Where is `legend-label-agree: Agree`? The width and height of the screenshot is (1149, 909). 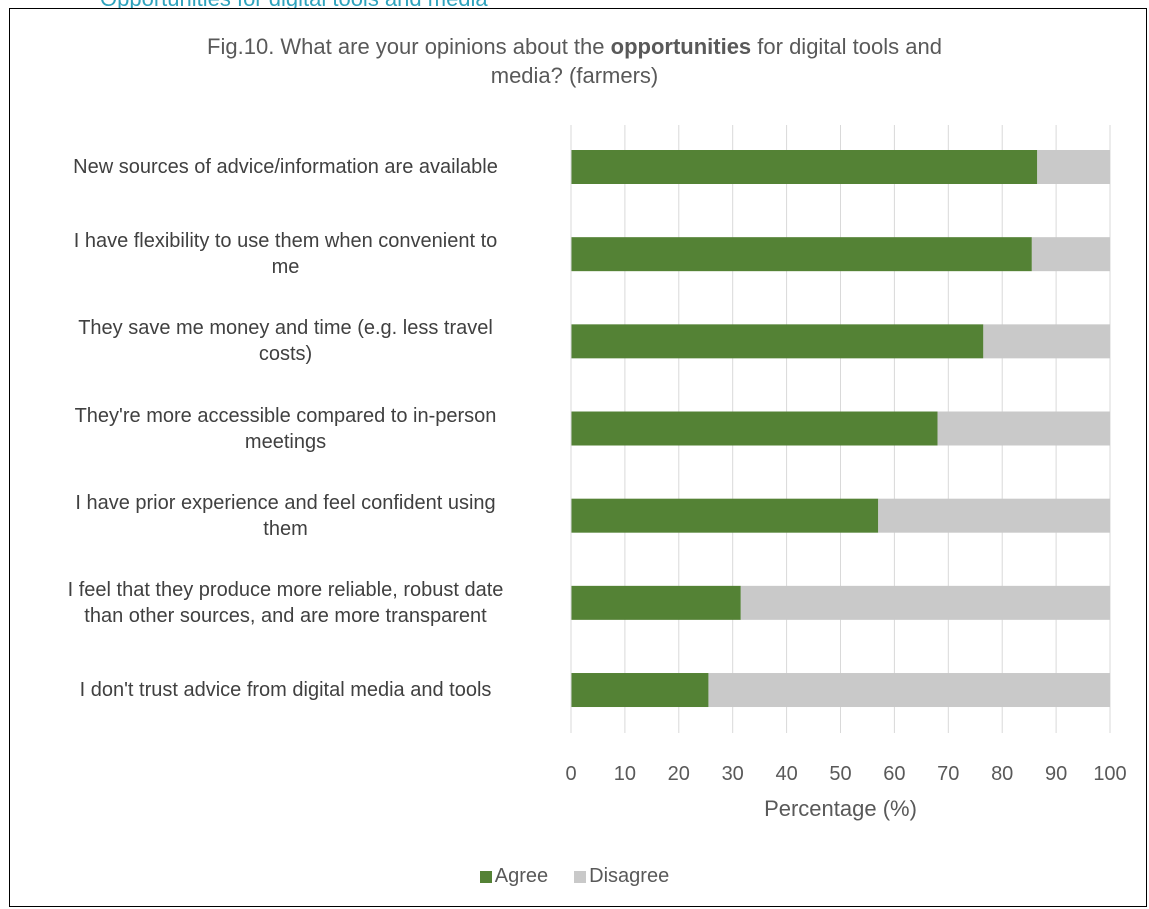
legend-label-agree: Agree is located at coordinates (521, 876).